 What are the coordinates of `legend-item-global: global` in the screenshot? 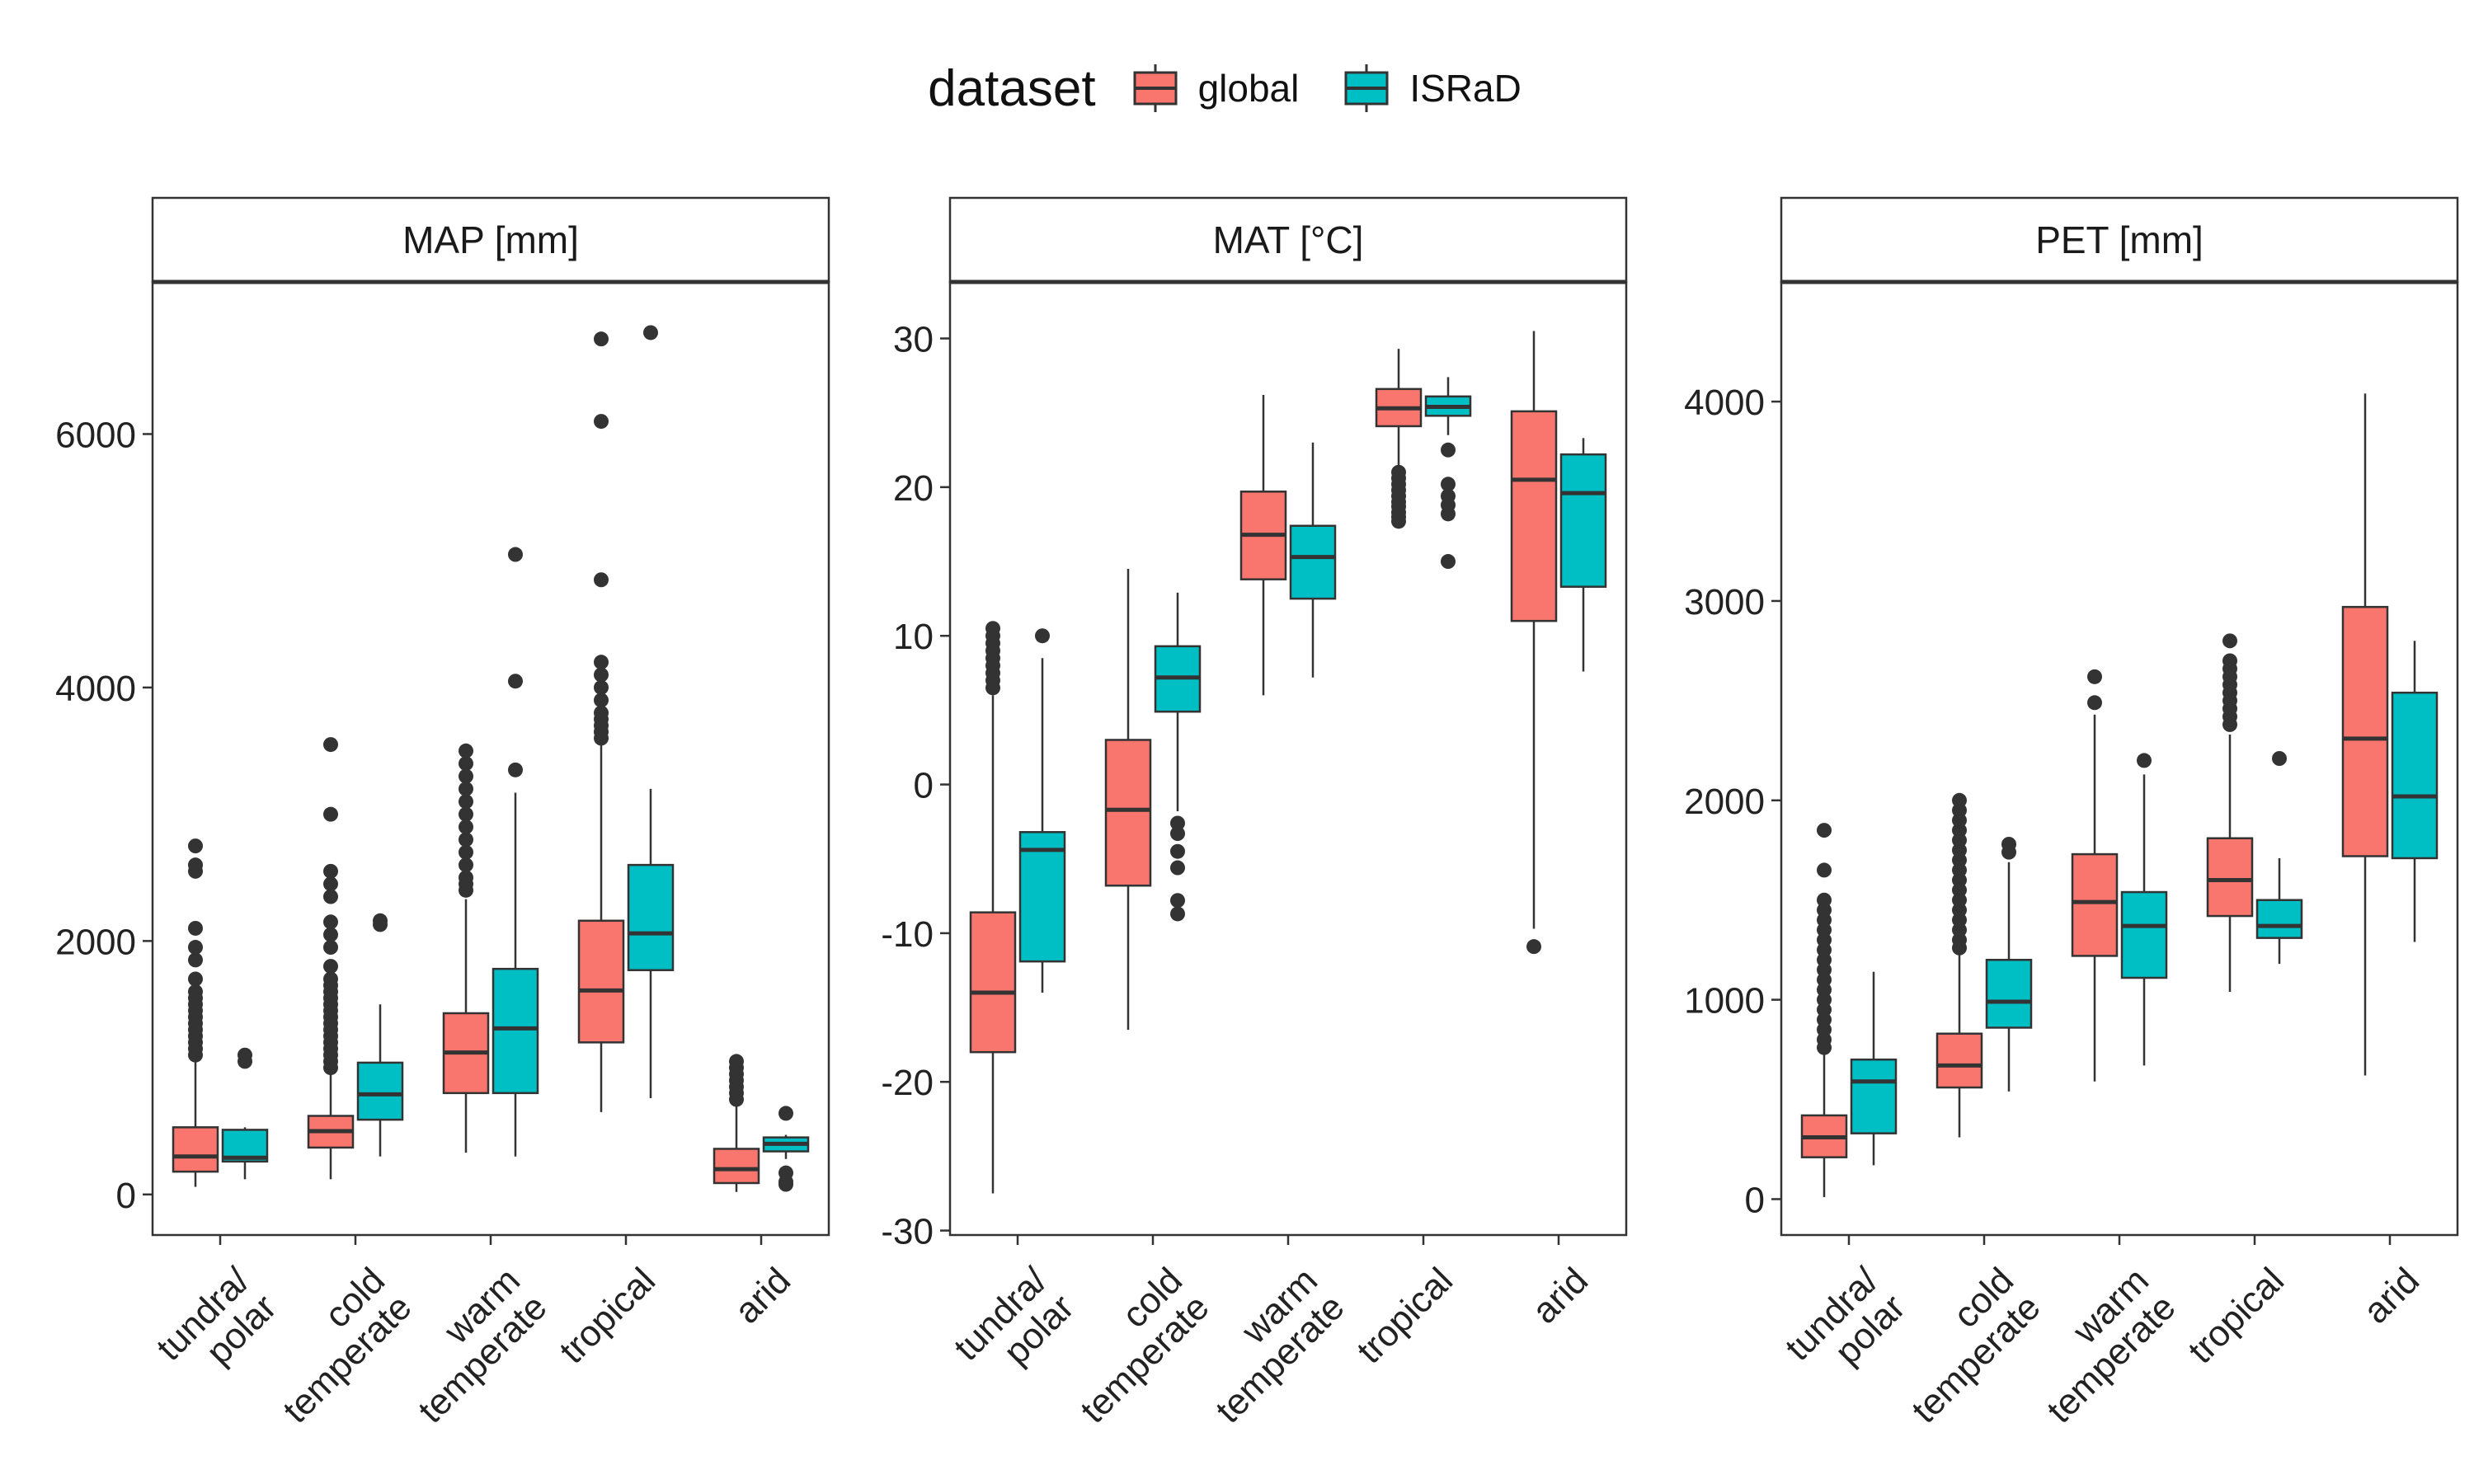 It's located at (1215, 88).